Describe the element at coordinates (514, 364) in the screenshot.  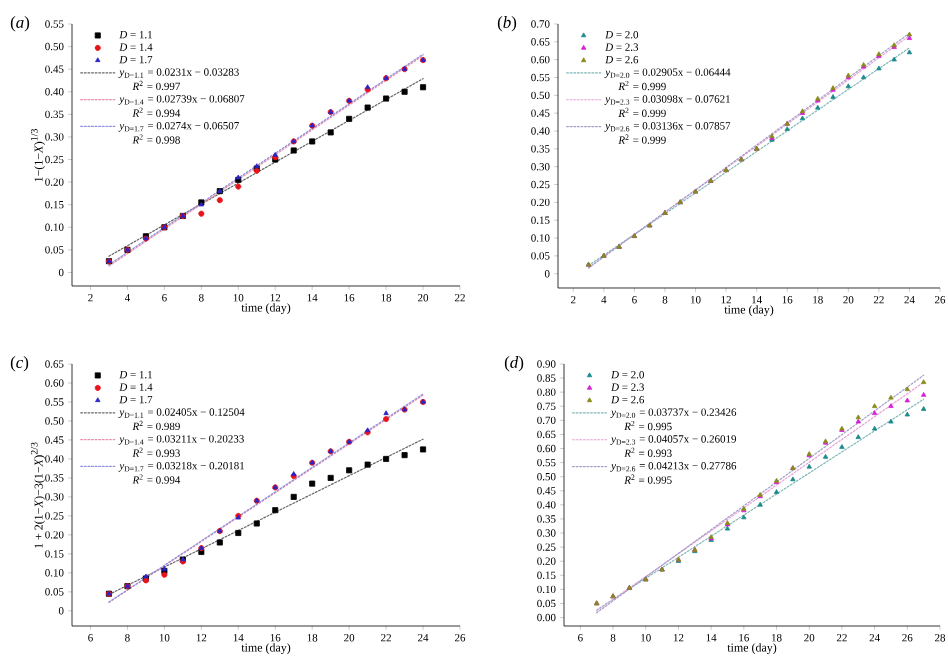
I see `chart-title: (d)` at that location.